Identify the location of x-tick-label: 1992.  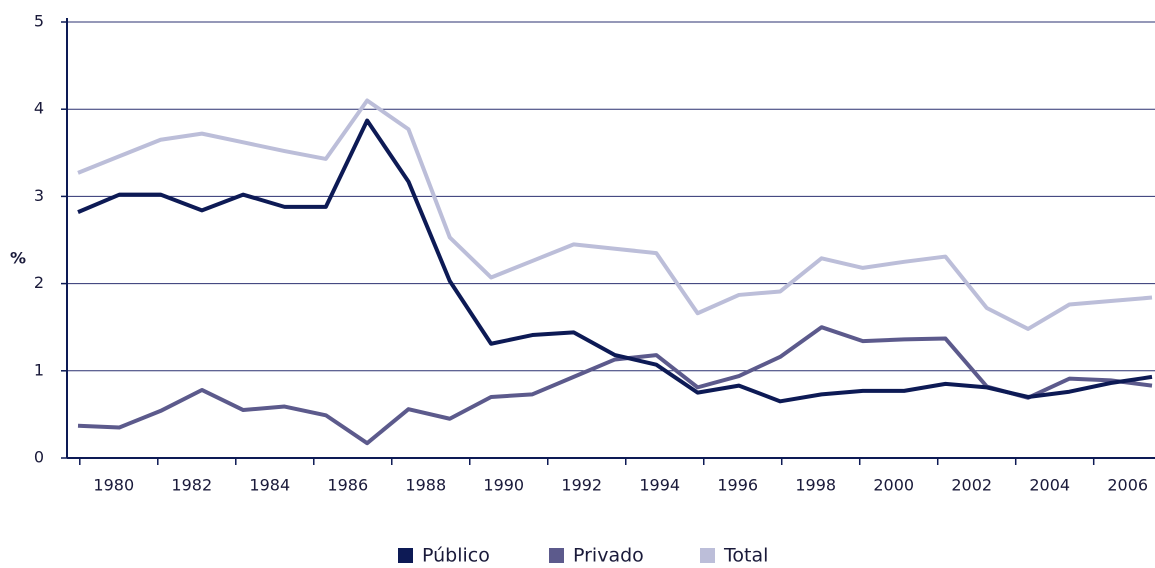
(581, 485).